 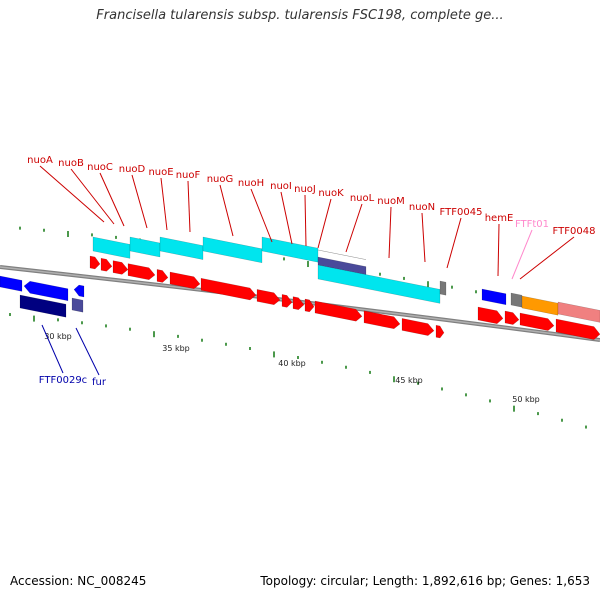 What do you see at coordinates (176, 348) in the screenshot?
I see `kbp-label: 35 kbp` at bounding box center [176, 348].